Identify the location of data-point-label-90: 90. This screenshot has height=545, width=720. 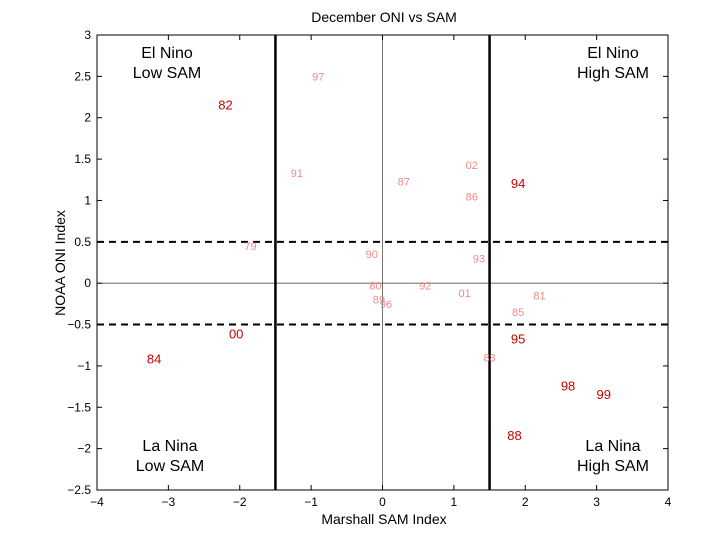
(372, 255).